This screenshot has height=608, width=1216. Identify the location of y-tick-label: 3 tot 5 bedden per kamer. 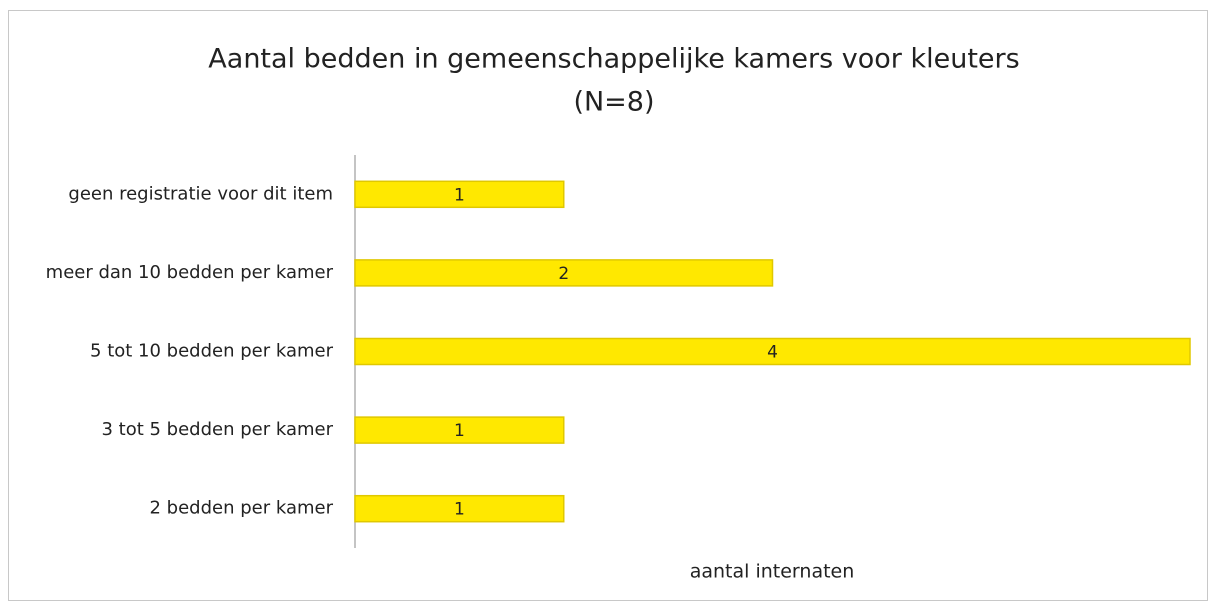
(217, 429).